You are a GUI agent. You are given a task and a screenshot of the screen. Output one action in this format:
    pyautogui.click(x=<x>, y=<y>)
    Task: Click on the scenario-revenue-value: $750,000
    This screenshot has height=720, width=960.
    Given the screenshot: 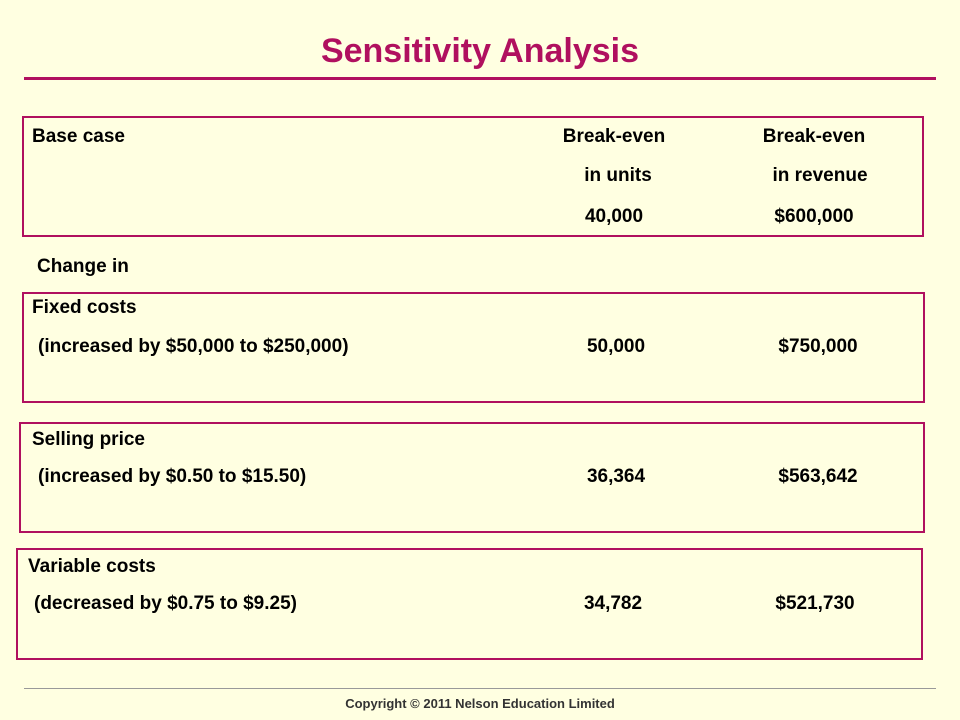 What is the action you would take?
    pyautogui.click(x=818, y=346)
    